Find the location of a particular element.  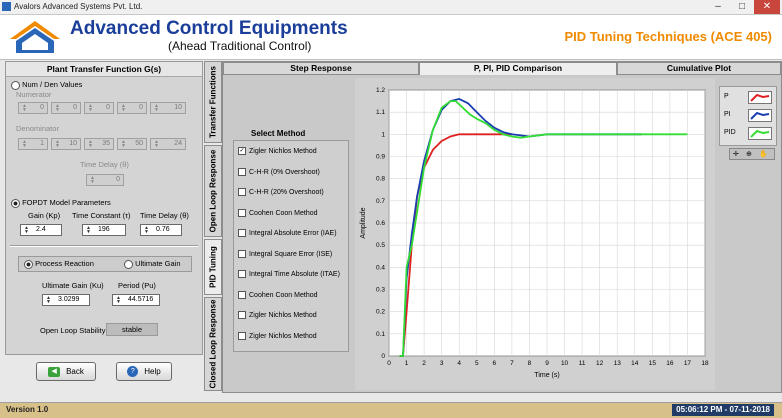

tab-closed-loop-response: Closed Loop Response is located at coordinates (213, 344).